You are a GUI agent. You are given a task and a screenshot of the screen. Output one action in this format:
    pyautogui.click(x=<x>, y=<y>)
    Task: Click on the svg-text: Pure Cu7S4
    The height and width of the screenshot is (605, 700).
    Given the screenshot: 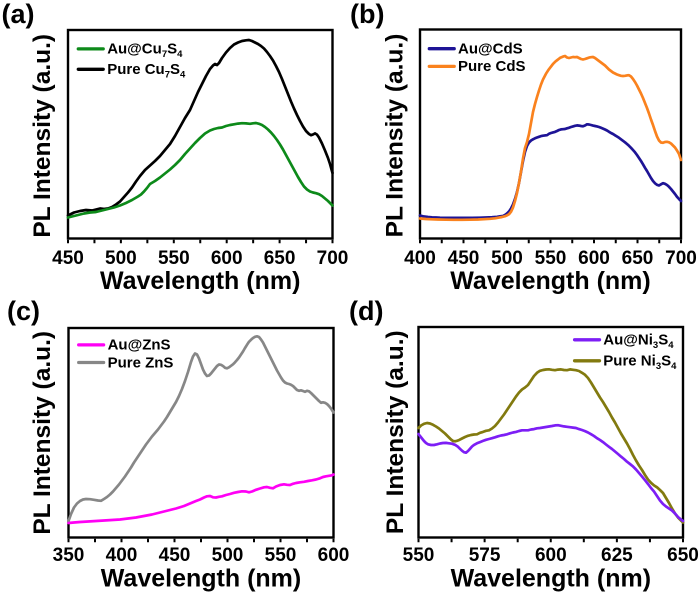 What is the action you would take?
    pyautogui.click(x=146, y=70)
    